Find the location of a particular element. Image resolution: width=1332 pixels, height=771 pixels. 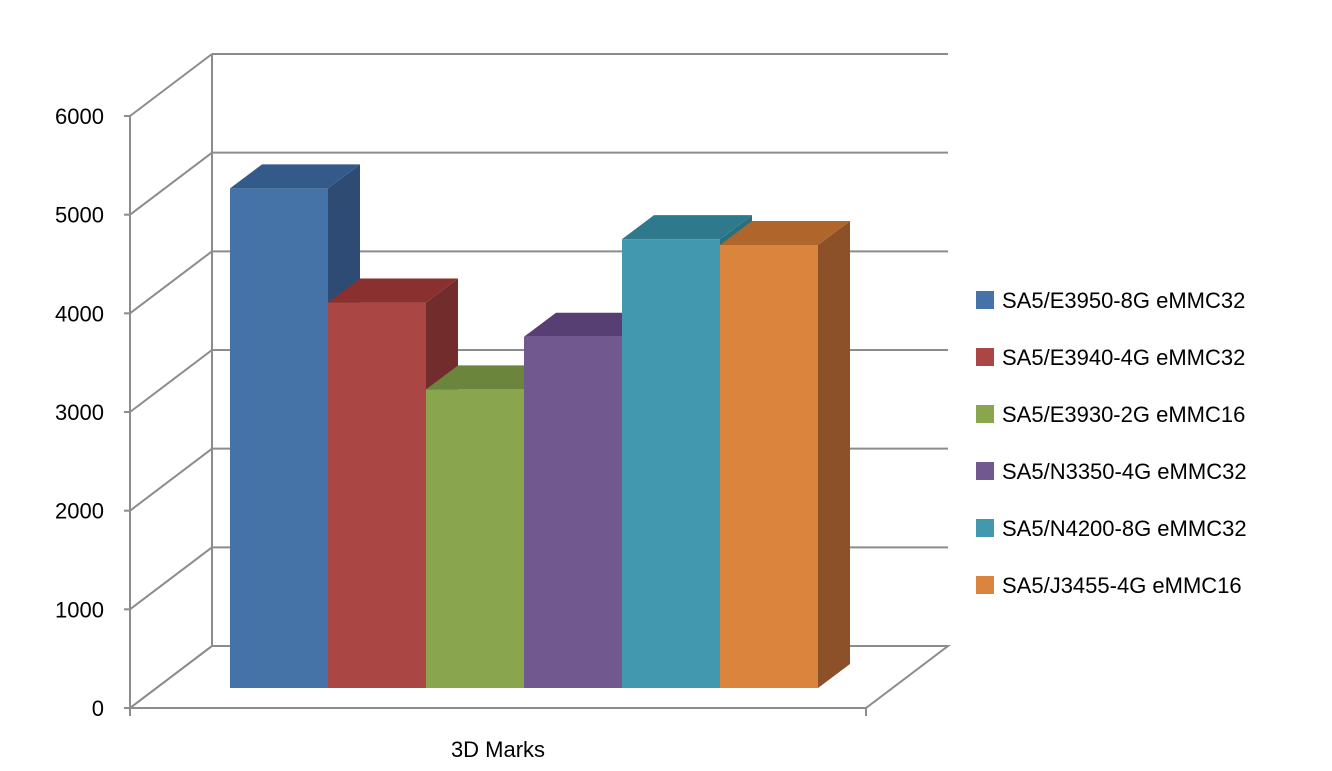

y-tick-label: 5000 is located at coordinates (79, 215).